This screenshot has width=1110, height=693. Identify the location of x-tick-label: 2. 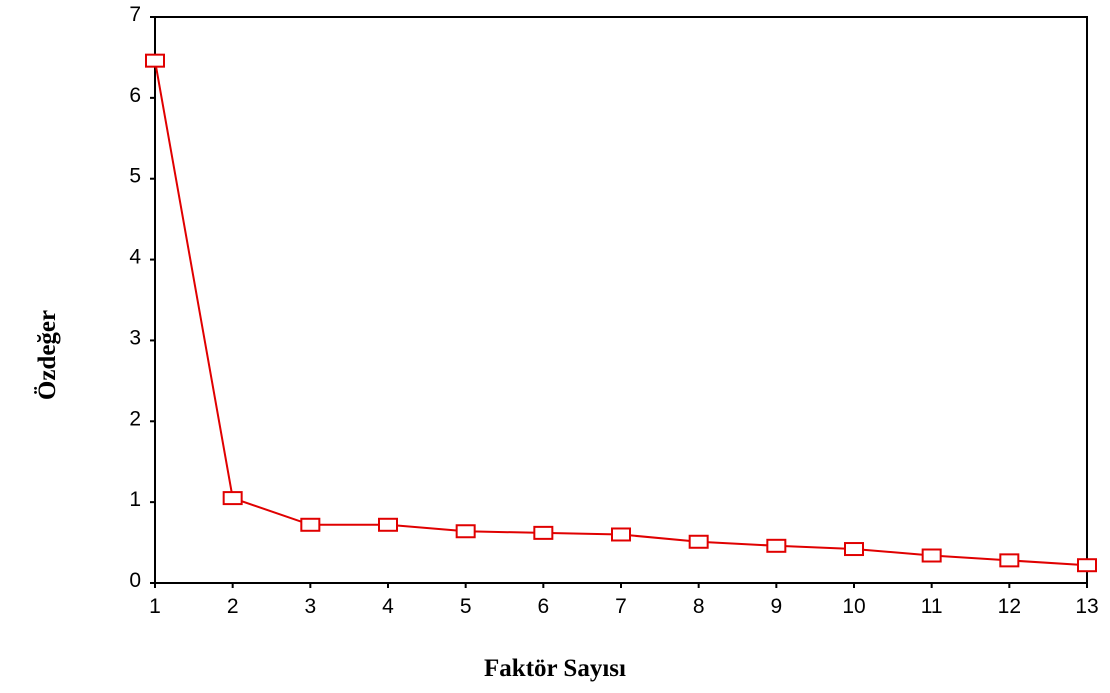
(233, 606).